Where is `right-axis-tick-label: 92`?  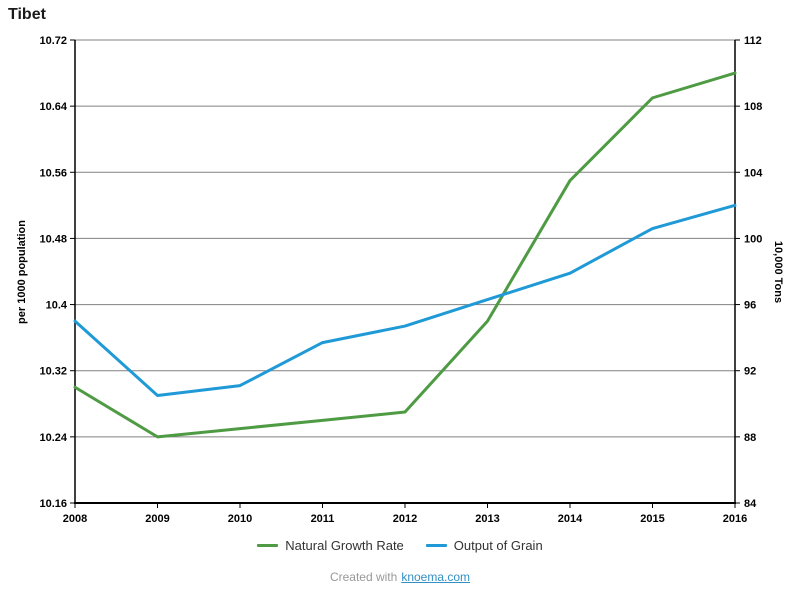
right-axis-tick-label: 92 is located at coordinates (750, 372).